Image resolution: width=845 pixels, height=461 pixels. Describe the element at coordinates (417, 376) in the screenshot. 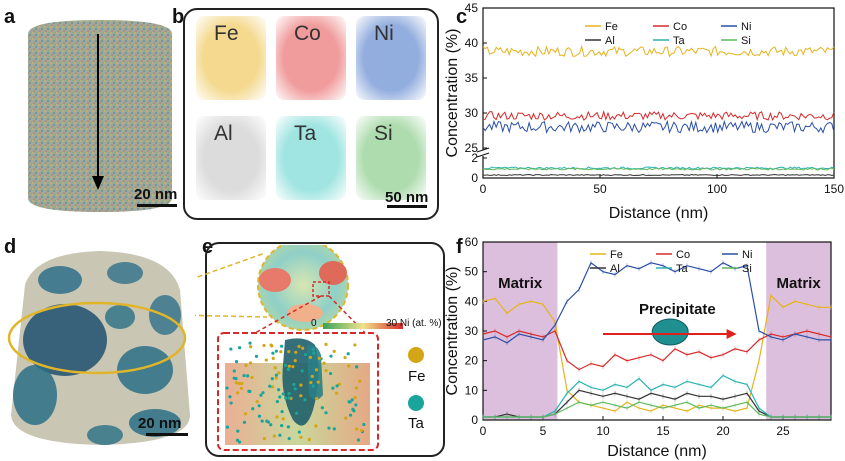

I see `legend-fe-label: Fe` at that location.